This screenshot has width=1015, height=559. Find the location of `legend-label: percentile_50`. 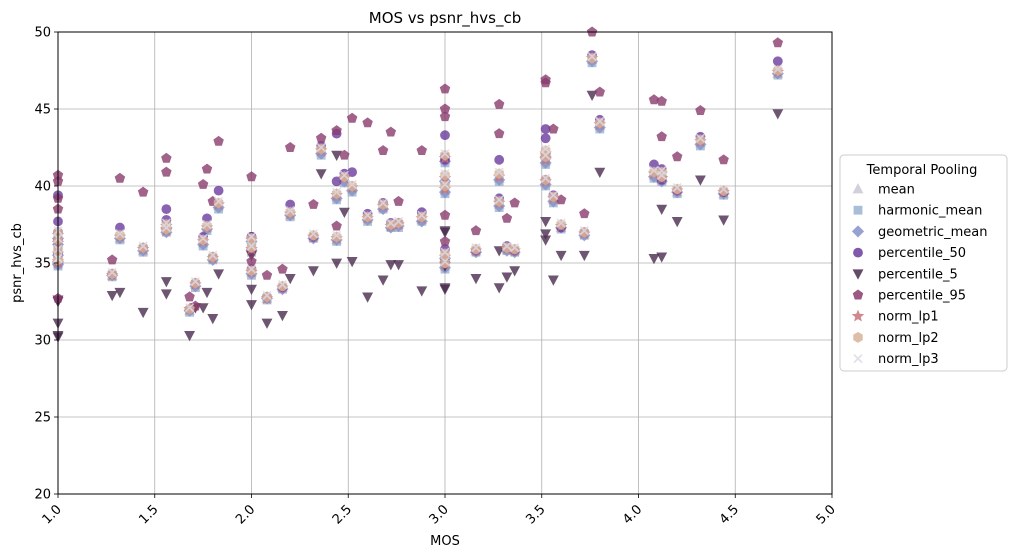

legend-label: percentile_50 is located at coordinates (922, 253).